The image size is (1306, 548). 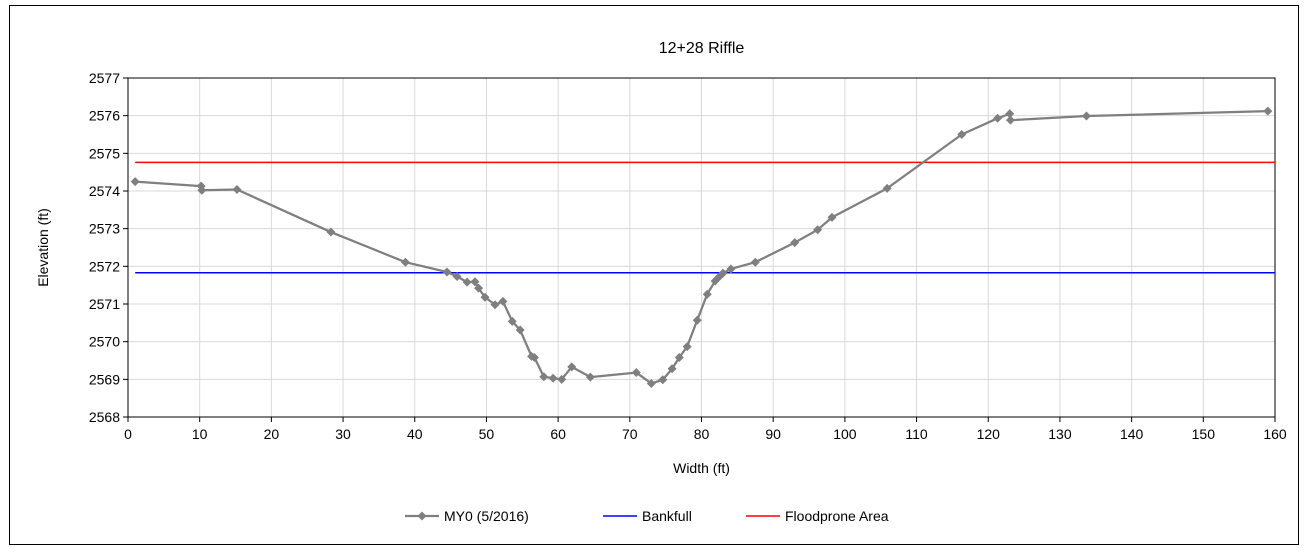 What do you see at coordinates (486, 516) in the screenshot?
I see `legend-label: MY0 (5/2016)` at bounding box center [486, 516].